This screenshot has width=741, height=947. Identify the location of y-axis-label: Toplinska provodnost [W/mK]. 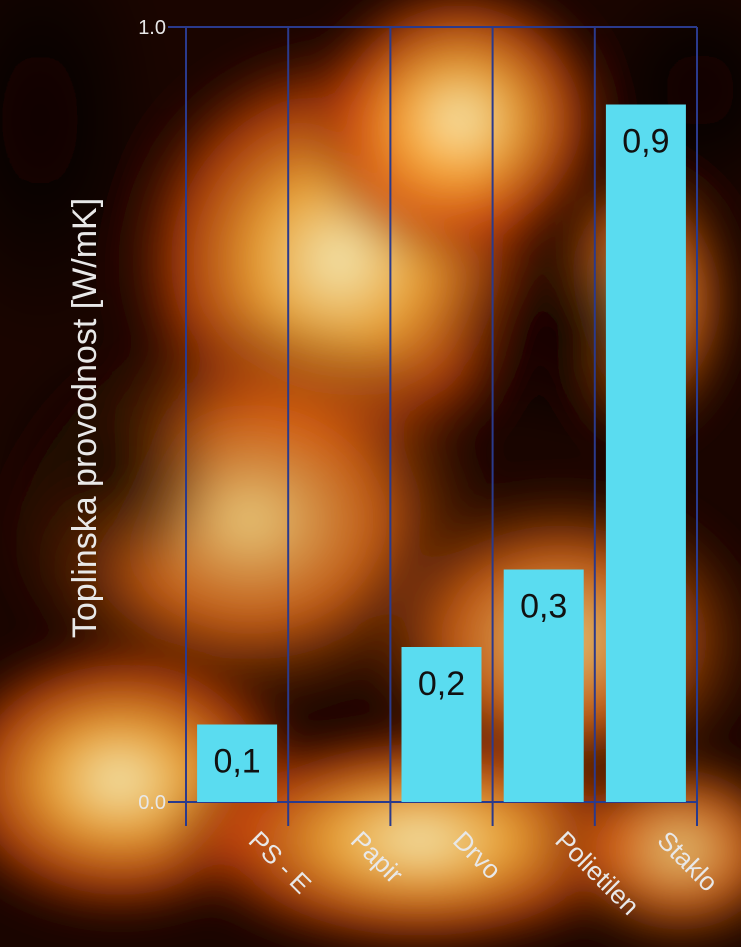
(85, 418).